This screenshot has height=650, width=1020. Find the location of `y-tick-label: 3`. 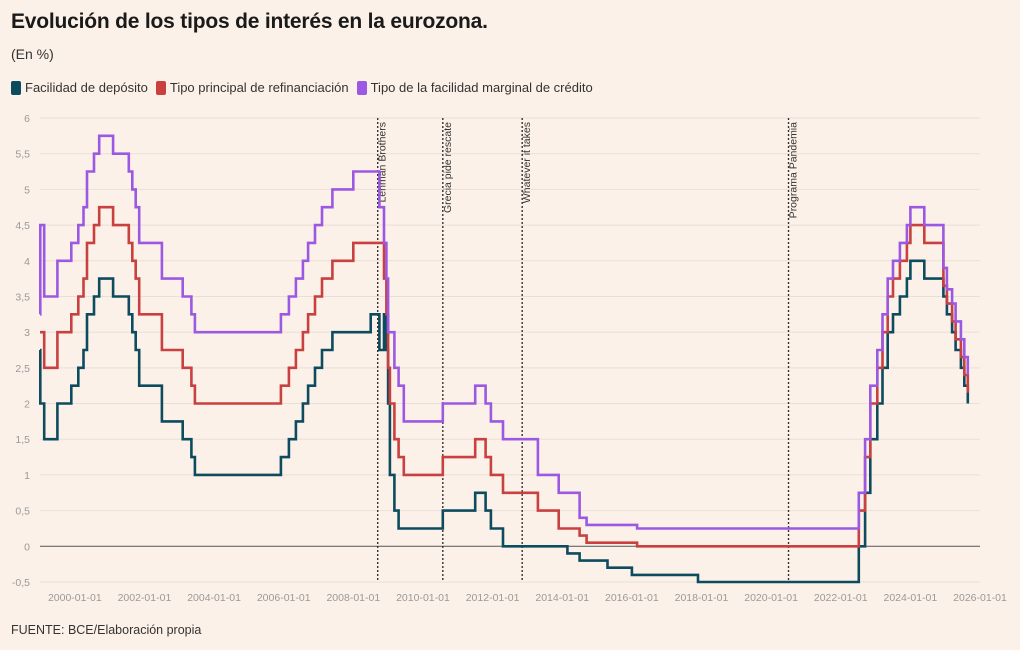

y-tick-label: 3 is located at coordinates (27, 333).